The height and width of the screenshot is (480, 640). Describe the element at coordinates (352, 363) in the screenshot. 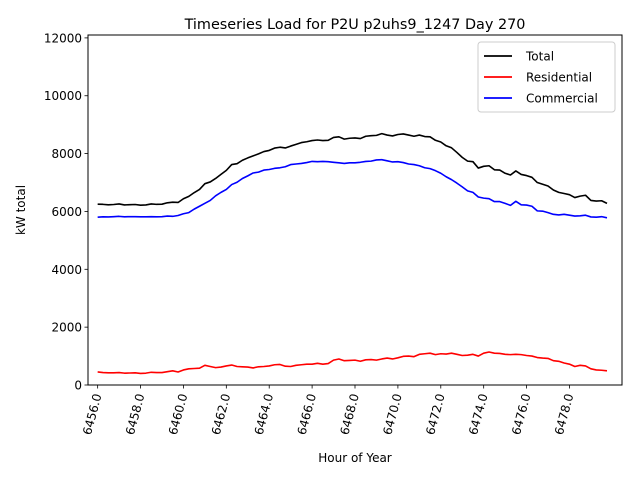

I see `series-line-residential` at that location.